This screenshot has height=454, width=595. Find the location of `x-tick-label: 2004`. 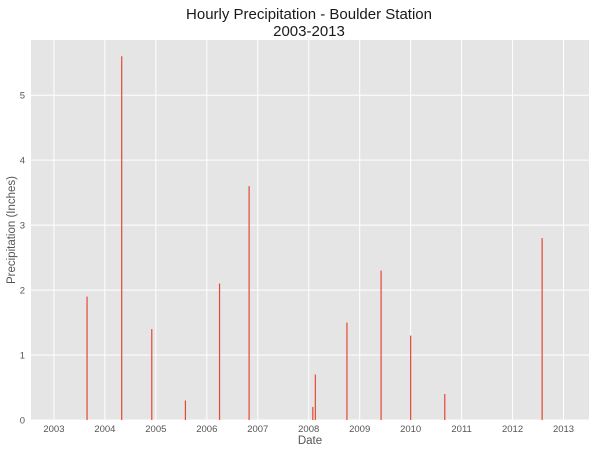

x-tick-label: 2004 is located at coordinates (104, 429).